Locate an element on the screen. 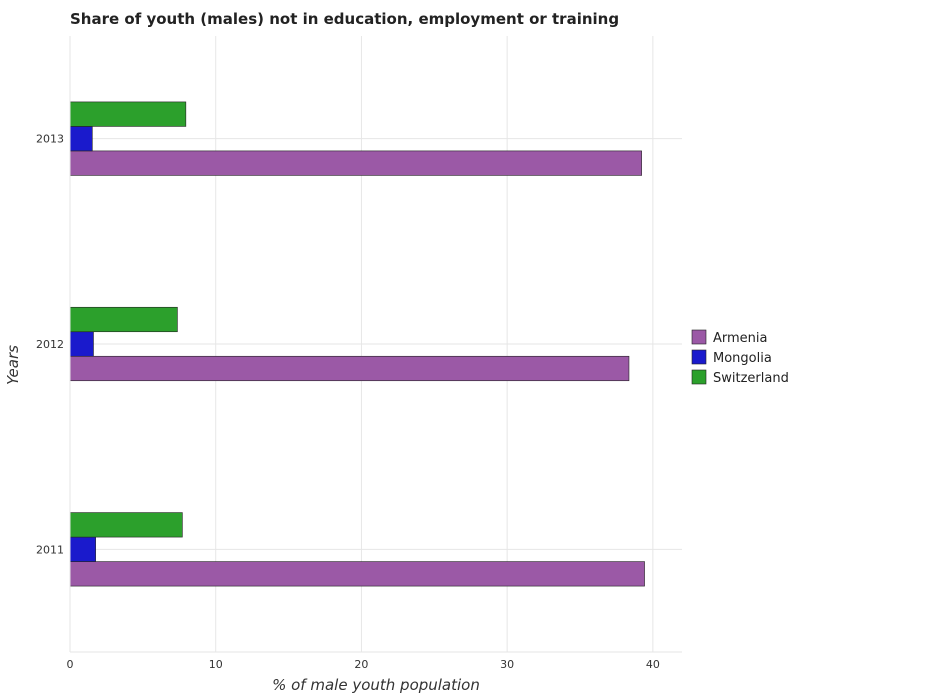  bar-switzerland-2013 is located at coordinates (128, 114).